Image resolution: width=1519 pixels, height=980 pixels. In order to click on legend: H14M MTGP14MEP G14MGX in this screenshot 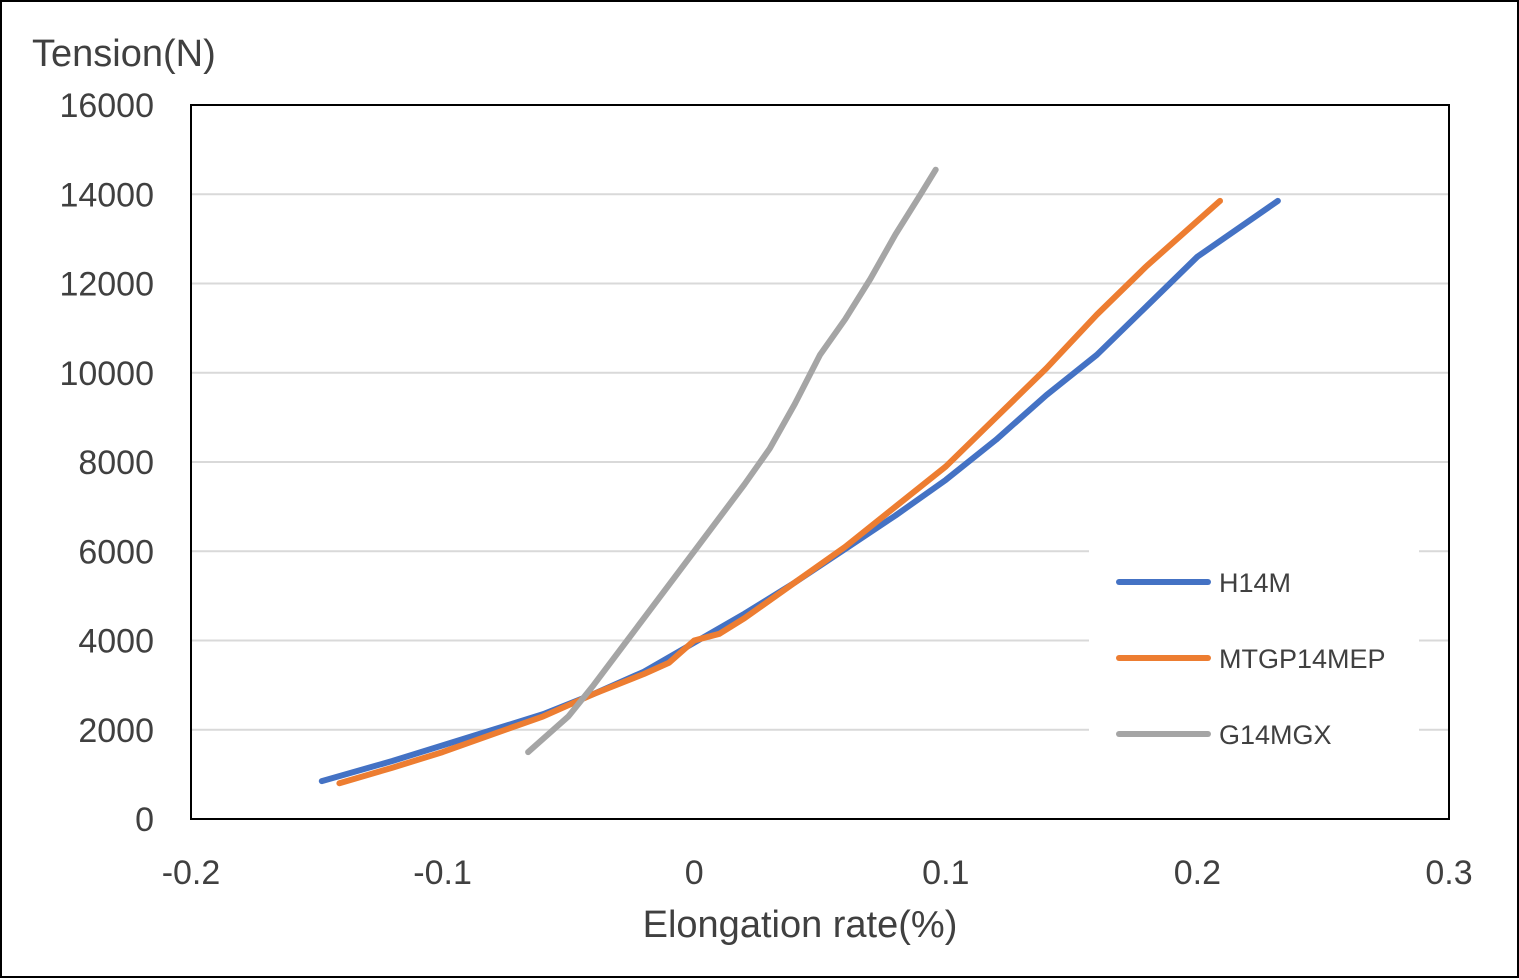, I will do `click(1254, 661)`.